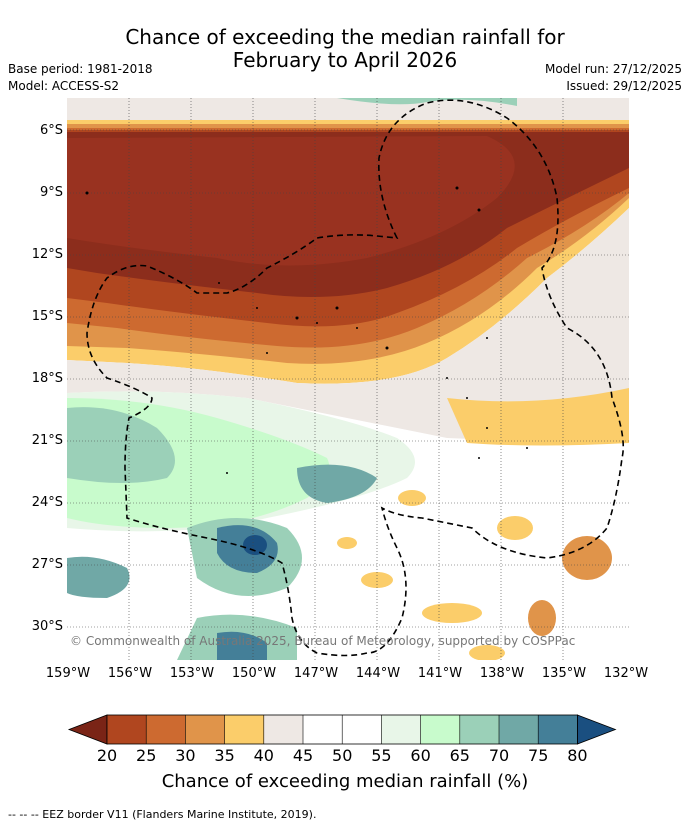 The image size is (690, 827). I want to click on colorbar-label: 65, so click(459, 755).